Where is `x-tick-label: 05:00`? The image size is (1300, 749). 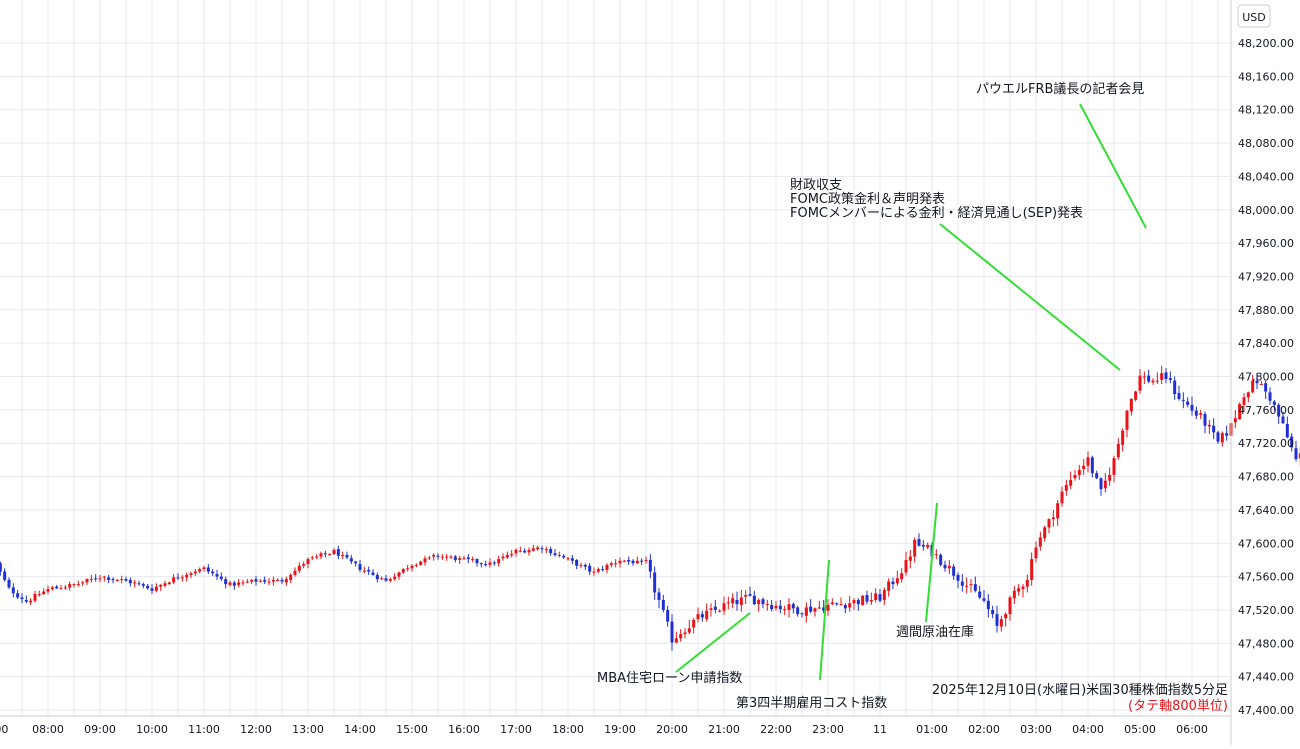 x-tick-label: 05:00 is located at coordinates (1140, 729).